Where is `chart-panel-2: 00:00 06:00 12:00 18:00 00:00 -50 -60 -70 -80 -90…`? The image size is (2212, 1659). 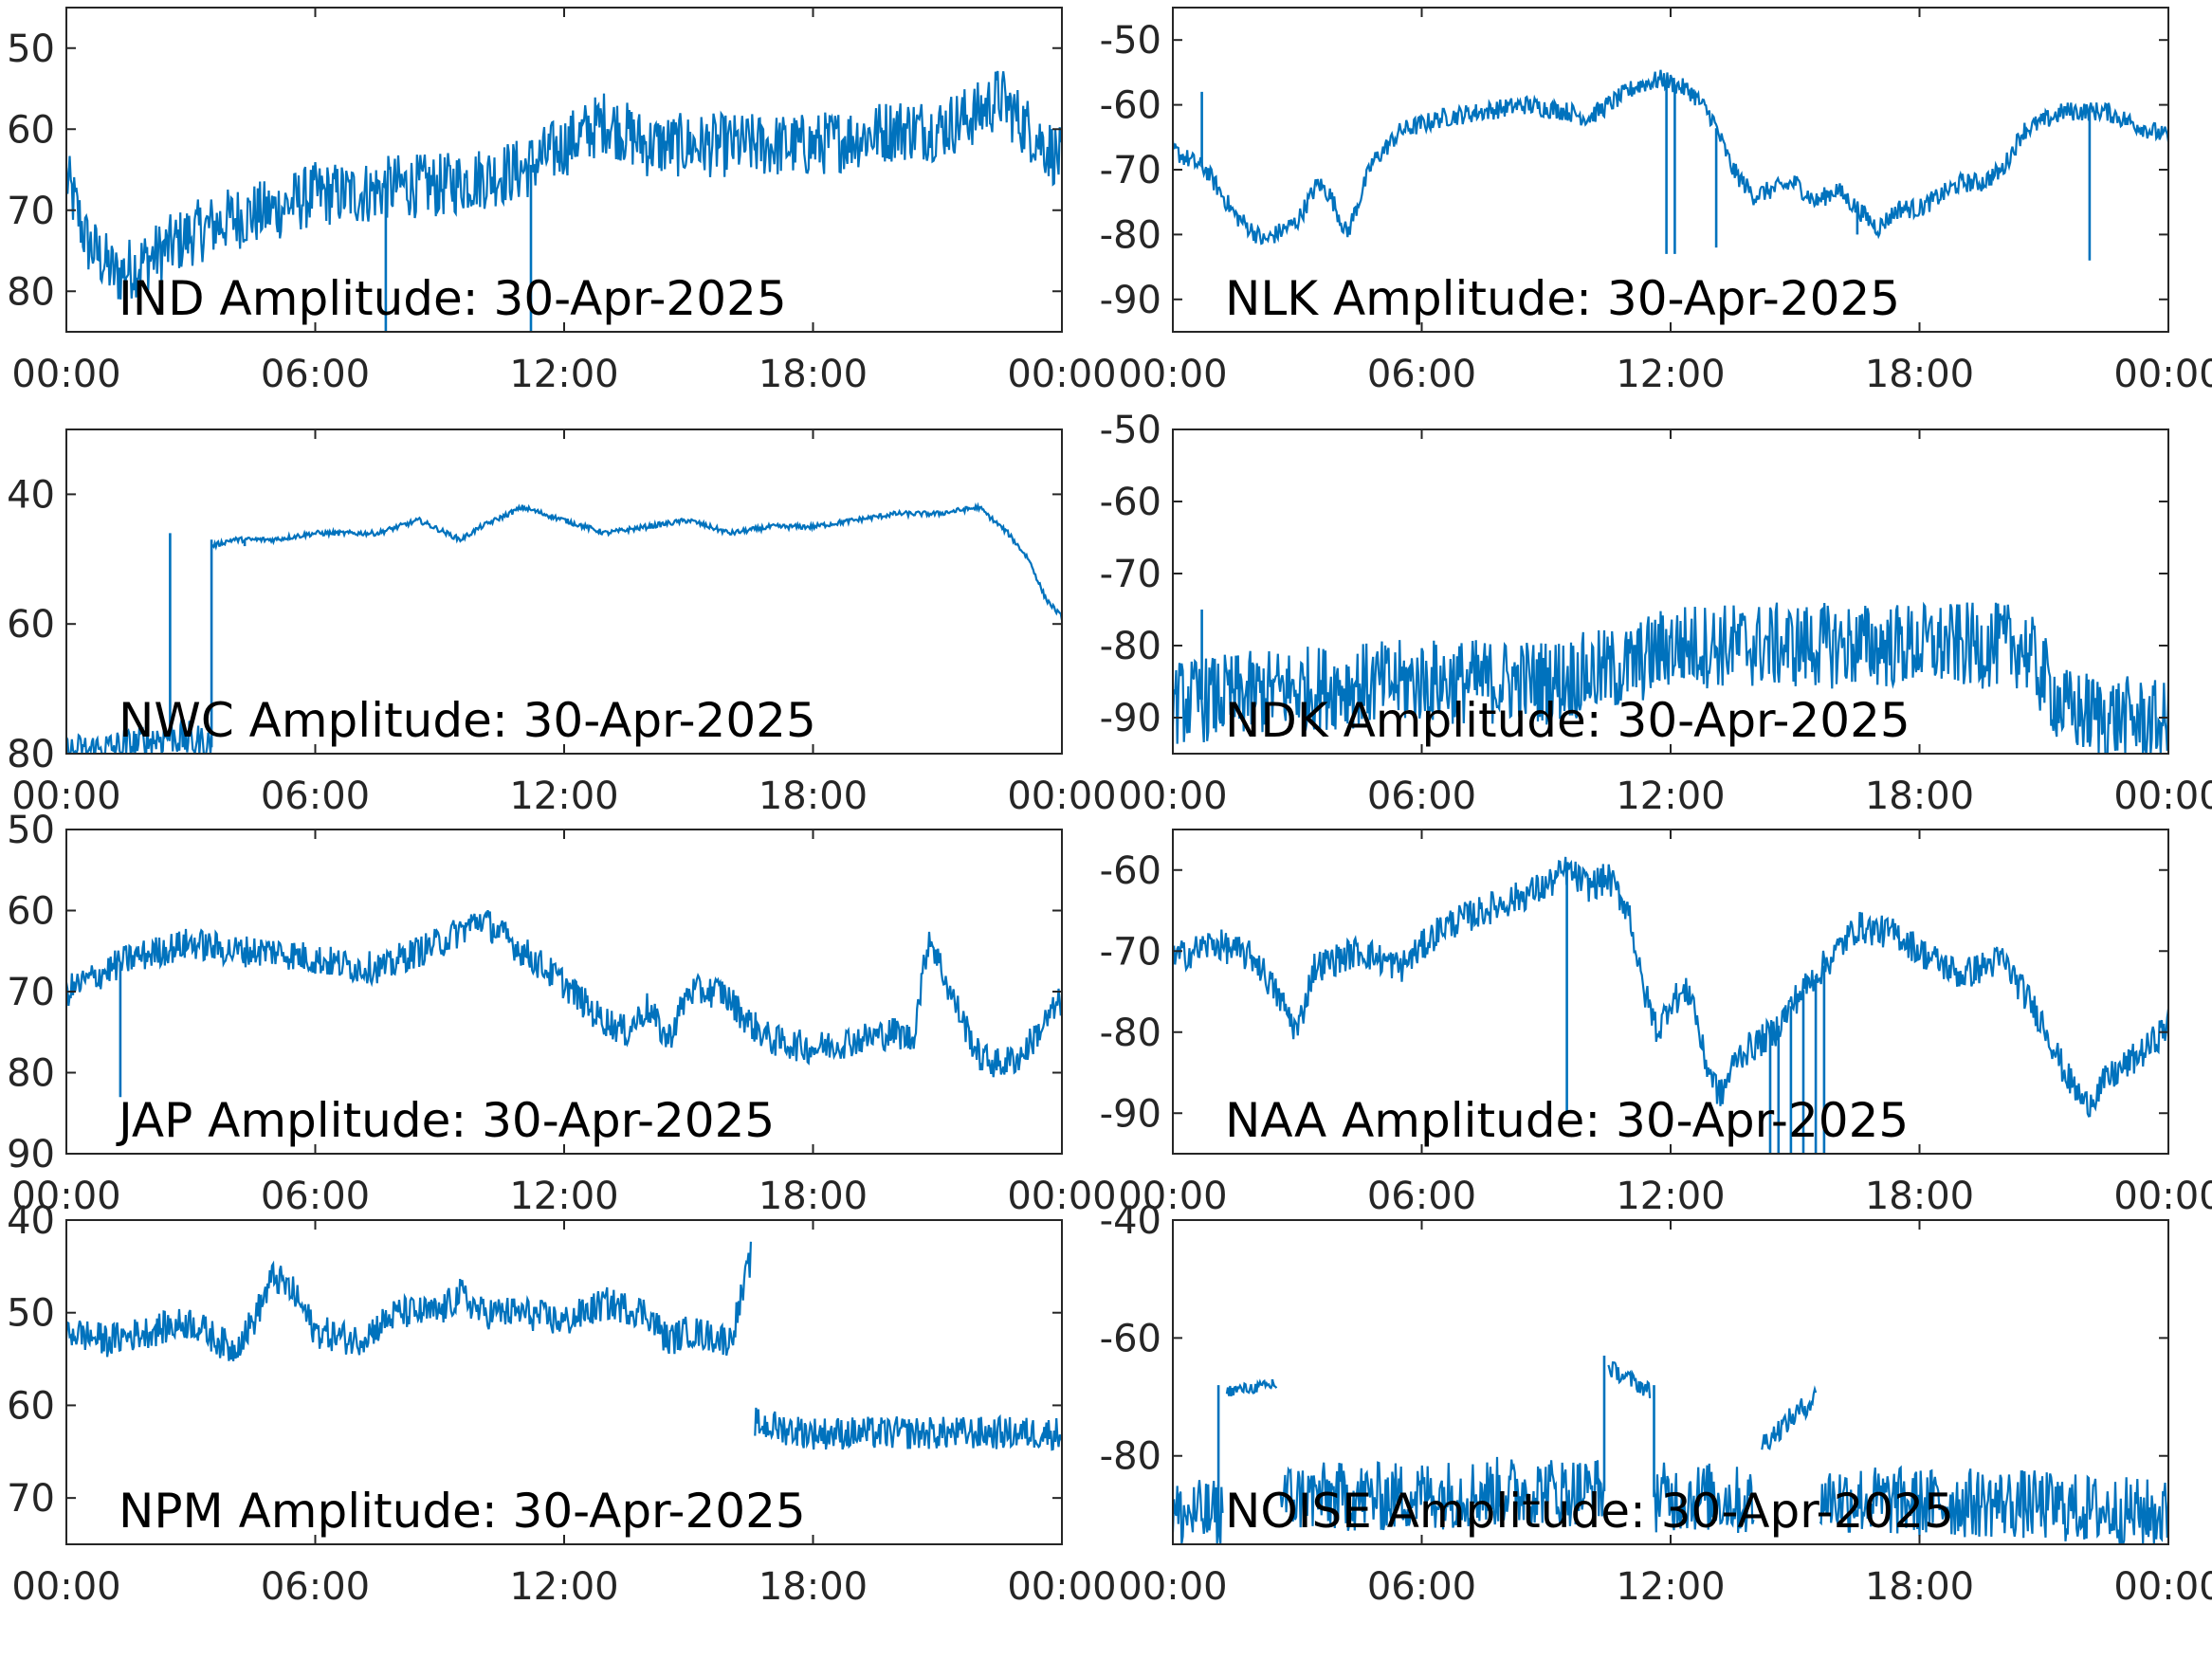
chart-panel-2: 00:00 06:00 12:00 18:00 00:00 -50 -60 -70 -80 -90… is located at coordinates (1656, 201).